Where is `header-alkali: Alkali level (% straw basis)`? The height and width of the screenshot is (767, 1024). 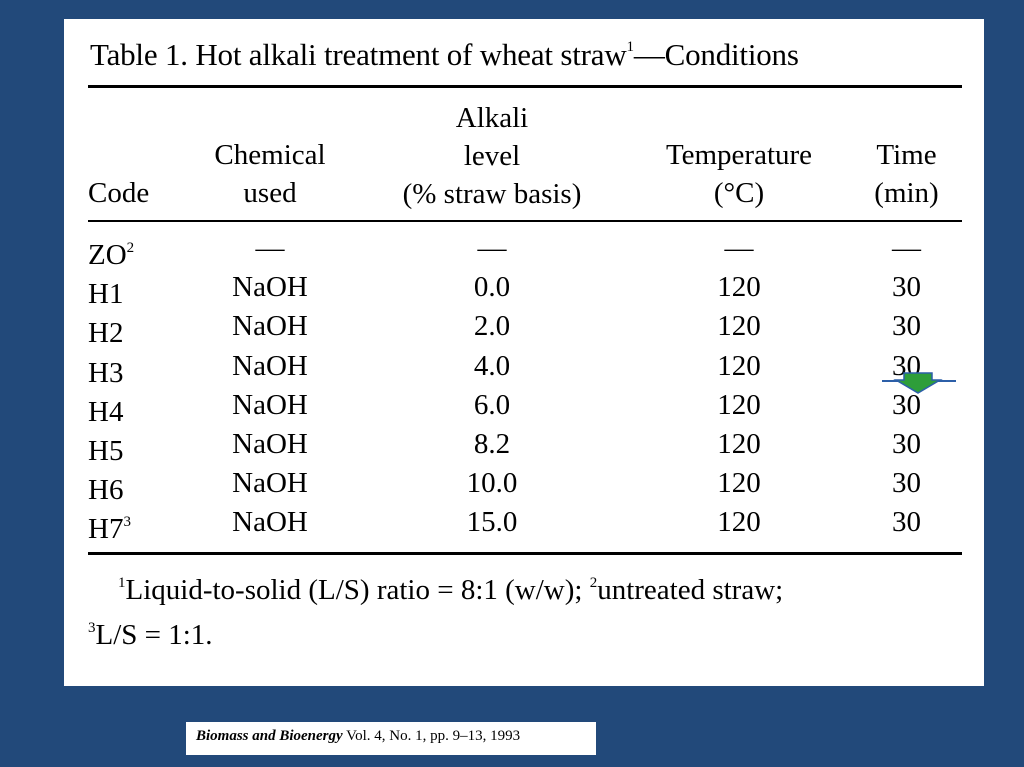 header-alkali: Alkali level (% straw basis) is located at coordinates (492, 156).